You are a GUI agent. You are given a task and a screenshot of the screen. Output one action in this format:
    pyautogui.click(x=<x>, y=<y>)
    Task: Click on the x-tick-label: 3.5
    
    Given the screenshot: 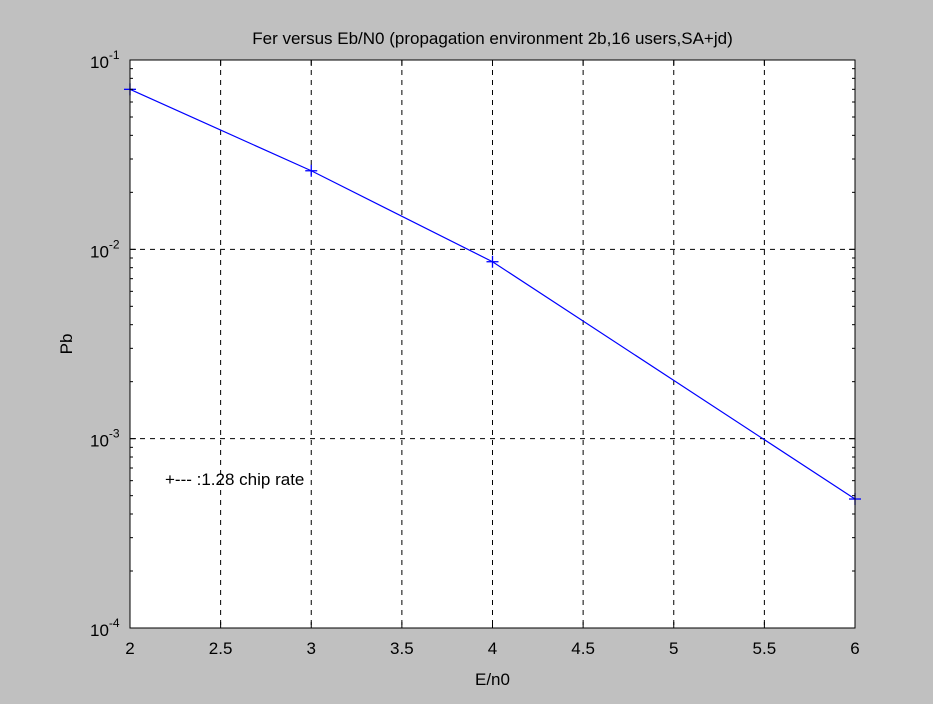 What is the action you would take?
    pyautogui.click(x=402, y=648)
    